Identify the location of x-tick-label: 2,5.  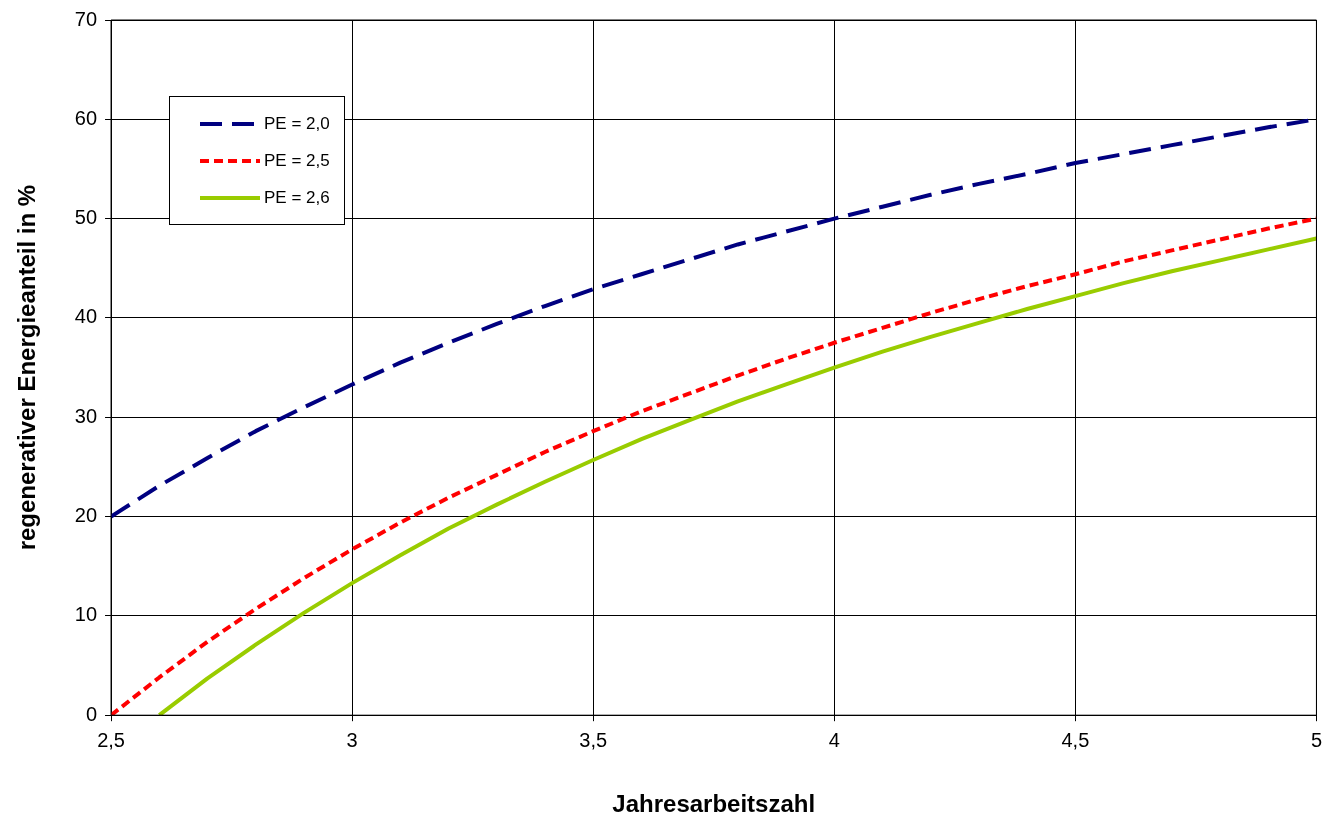
(111, 739).